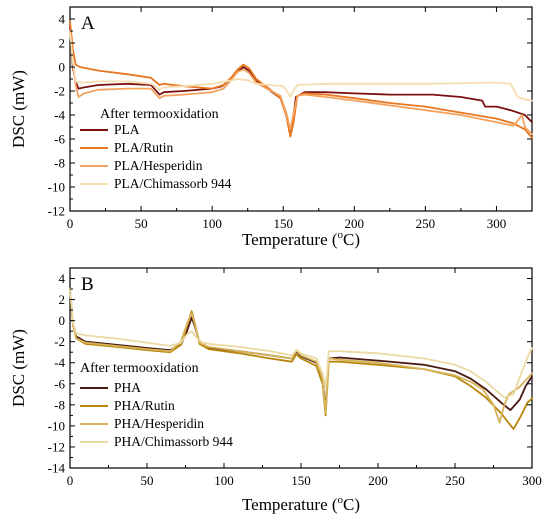 Image resolution: width=550 pixels, height=525 pixels. Describe the element at coordinates (159, 423) in the screenshot. I see `legend-entry: PHA/Hesperidin` at that location.